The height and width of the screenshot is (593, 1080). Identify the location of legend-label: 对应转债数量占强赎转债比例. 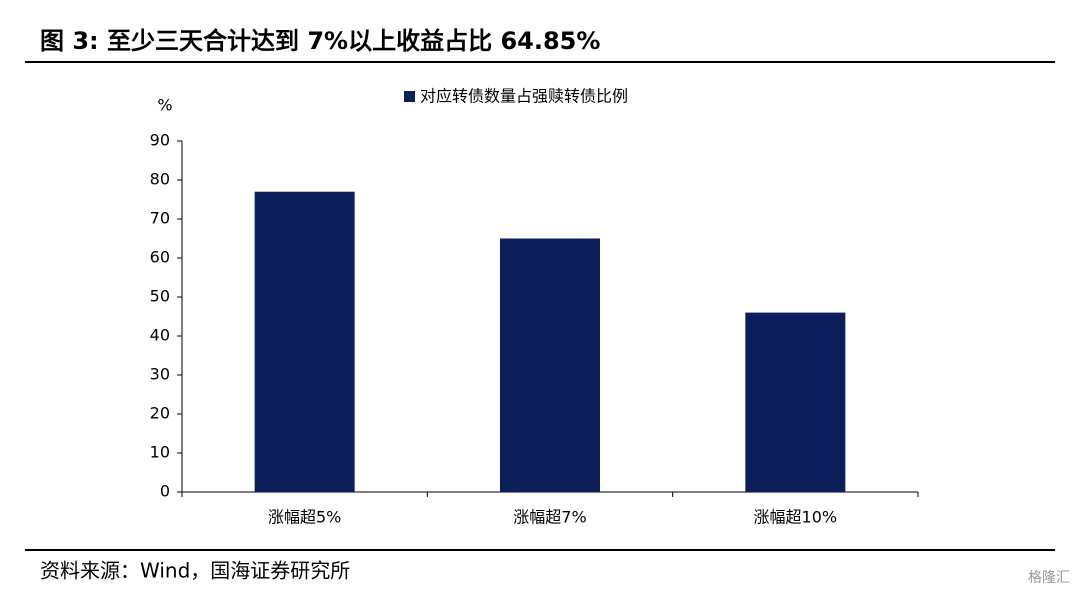
(524, 96).